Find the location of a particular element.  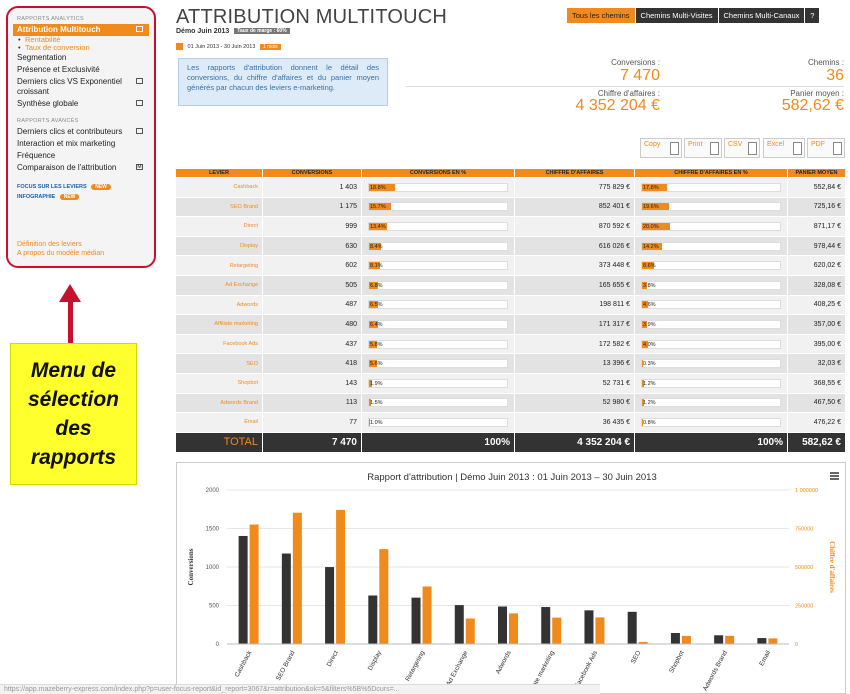

ca-cell: 870 592 € is located at coordinates (574, 226).